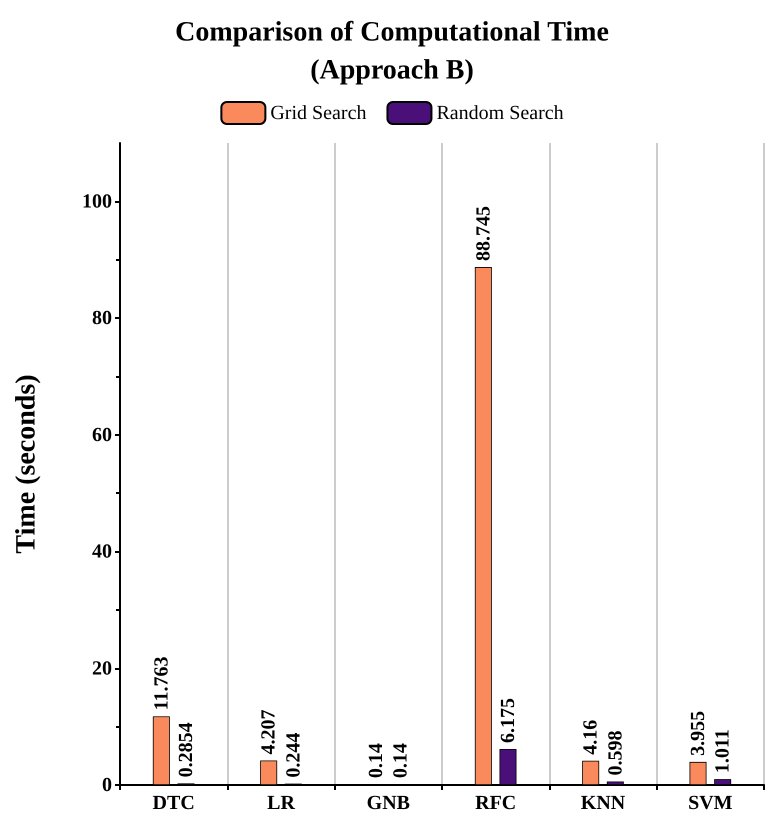 This screenshot has height=834, width=784. I want to click on x-tick-label: DTC, so click(173, 803).